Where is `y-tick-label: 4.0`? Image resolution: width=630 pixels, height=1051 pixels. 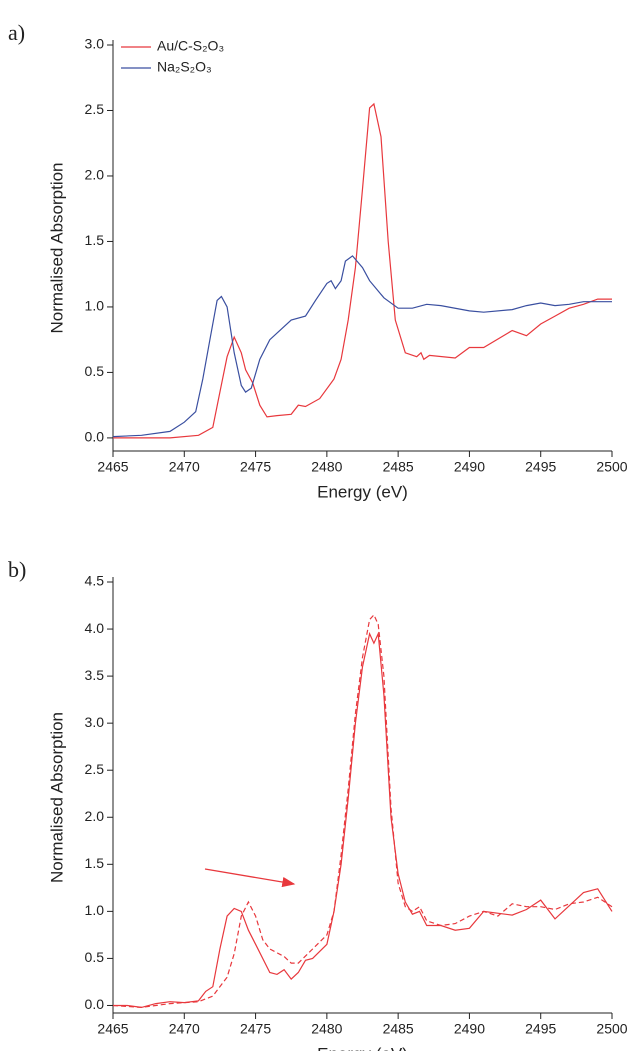
y-tick-label: 4.0 is located at coordinates (95, 628).